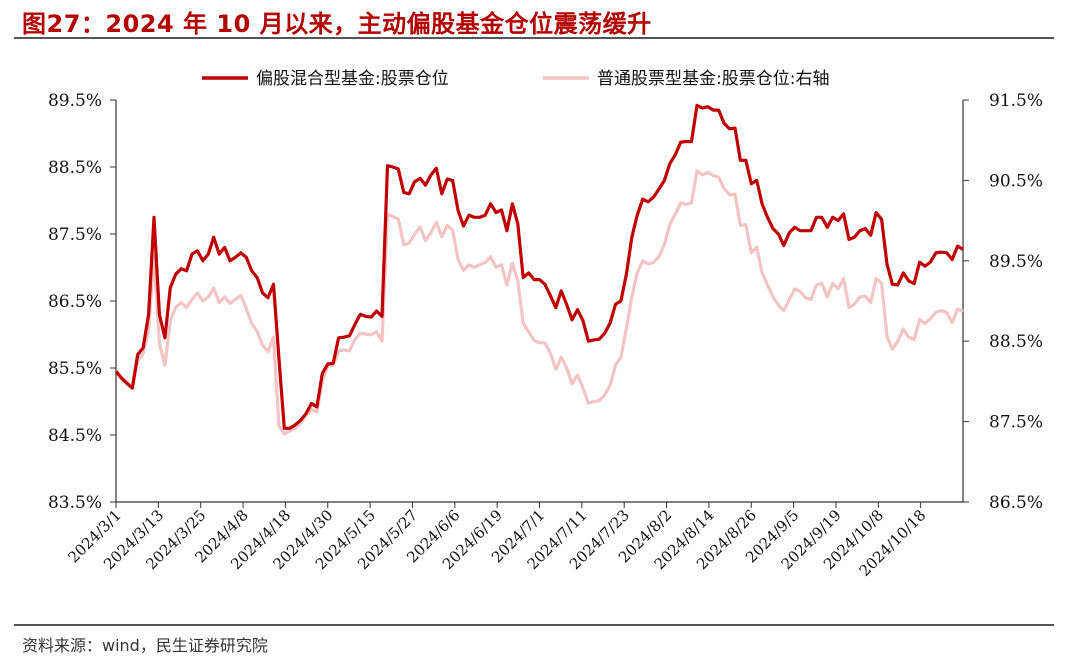 This screenshot has width=1080, height=660. What do you see at coordinates (515, 79) in the screenshot?
I see `legend: 偏股混合型基金:股票仓位 普通股票型基金:股票仓位:右轴` at bounding box center [515, 79].